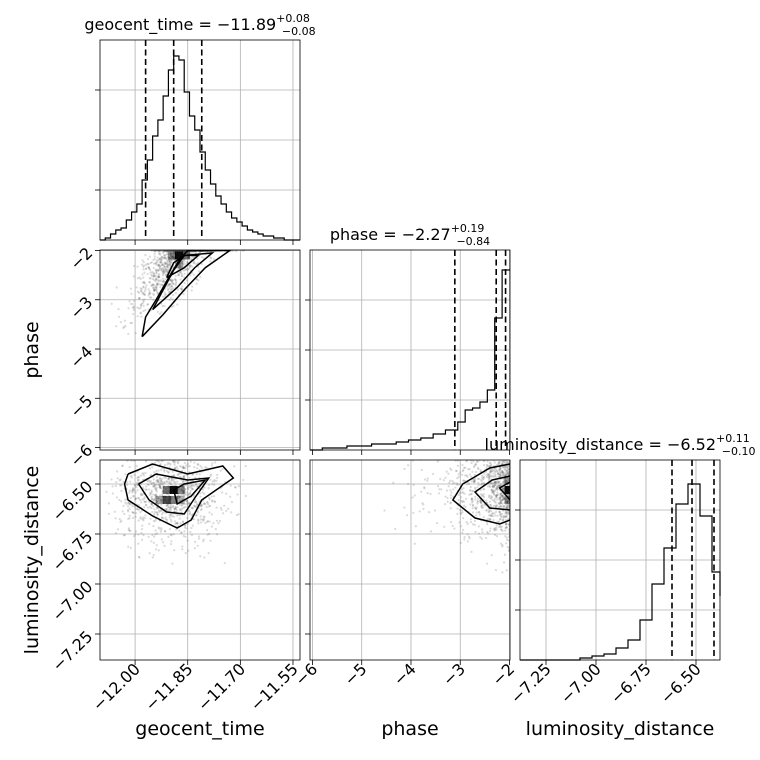 The width and height of the screenshot is (760, 760). Describe the element at coordinates (408, 338) in the screenshot. I see `histogram-panel-phase: phase = −2.27+0.19 −0.84` at that location.